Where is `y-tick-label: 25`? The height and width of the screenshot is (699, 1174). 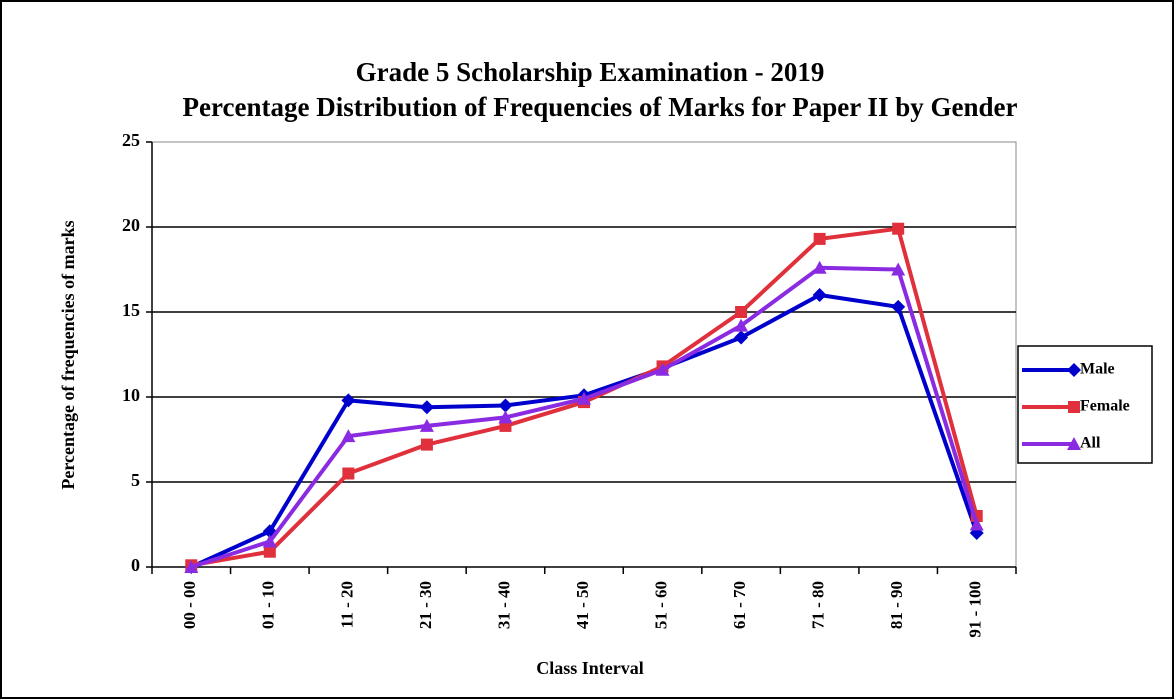 y-tick-label: 25 is located at coordinates (131, 140).